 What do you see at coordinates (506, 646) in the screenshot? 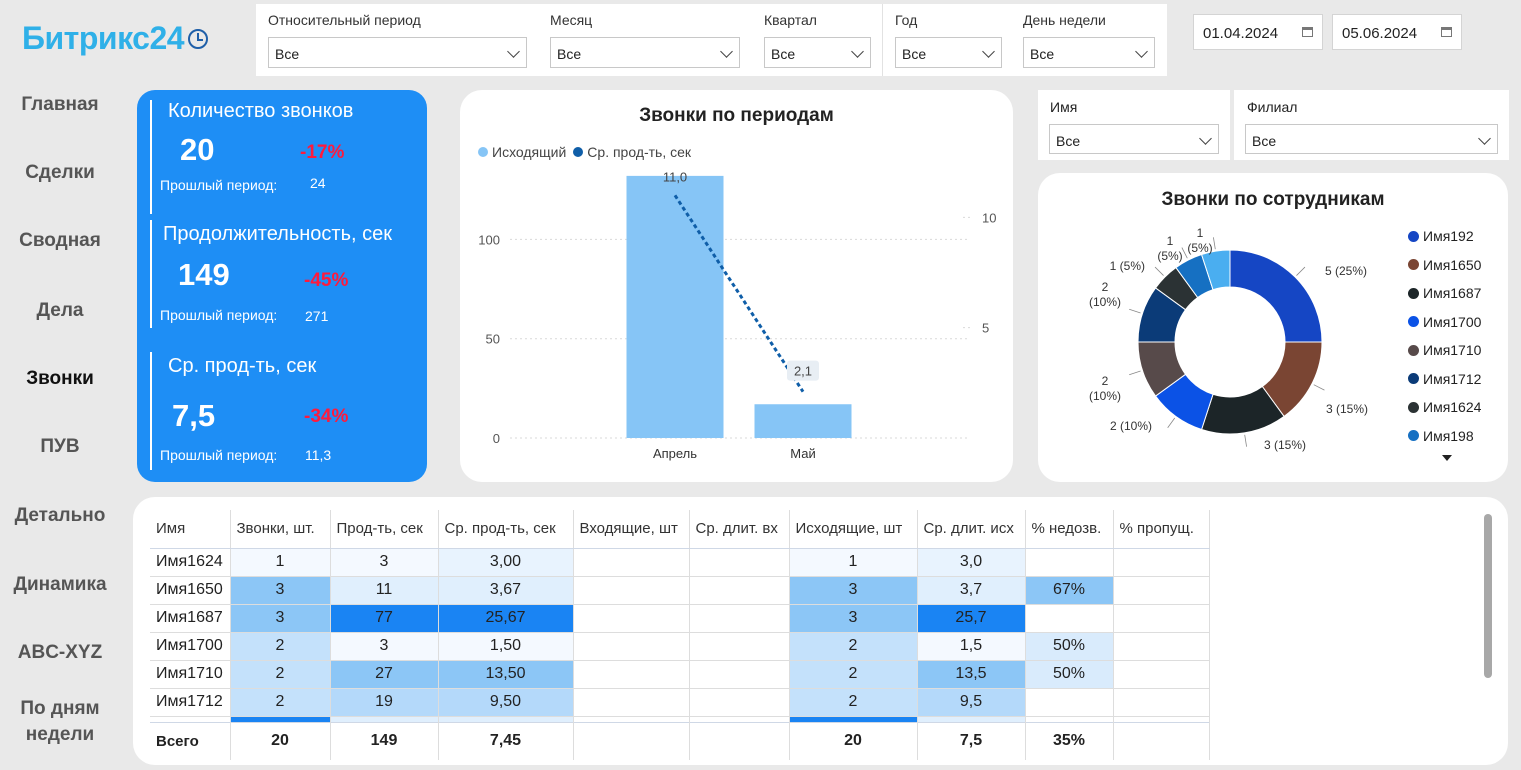
I see `table-cell: 1,50` at bounding box center [506, 646].